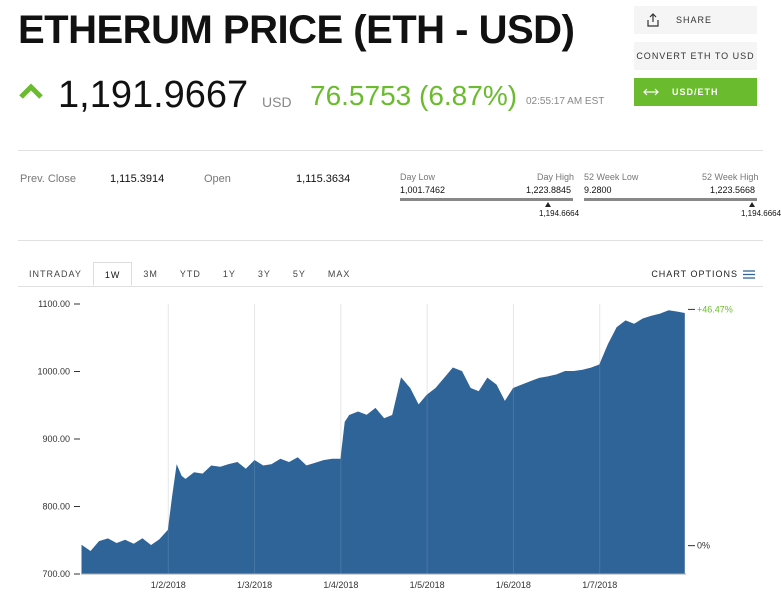 The height and width of the screenshot is (596, 781). What do you see at coordinates (423, 190) in the screenshot?
I see `day-low-value: 1,001.7462` at bounding box center [423, 190].